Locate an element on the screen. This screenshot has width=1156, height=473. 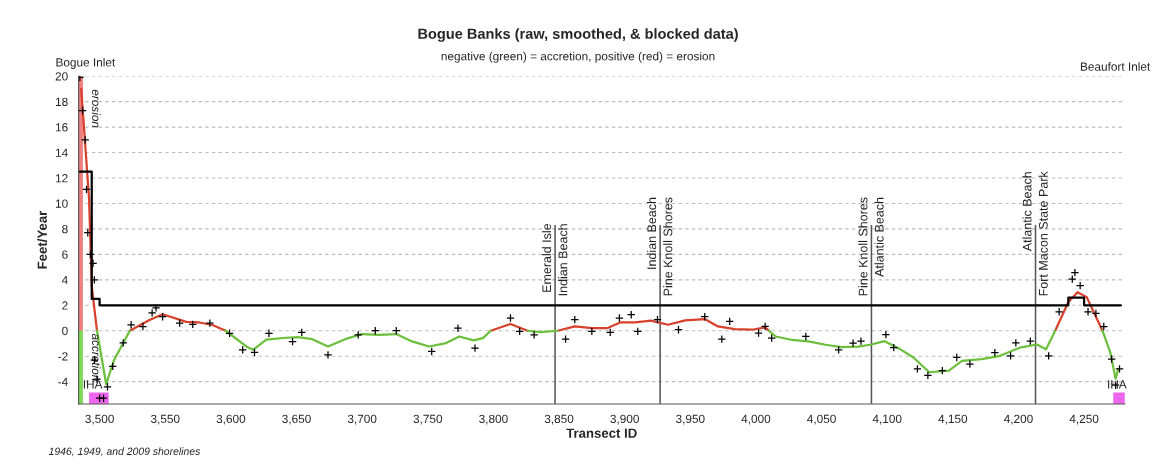
text: Bogue Inlet is located at coordinates (86, 63).